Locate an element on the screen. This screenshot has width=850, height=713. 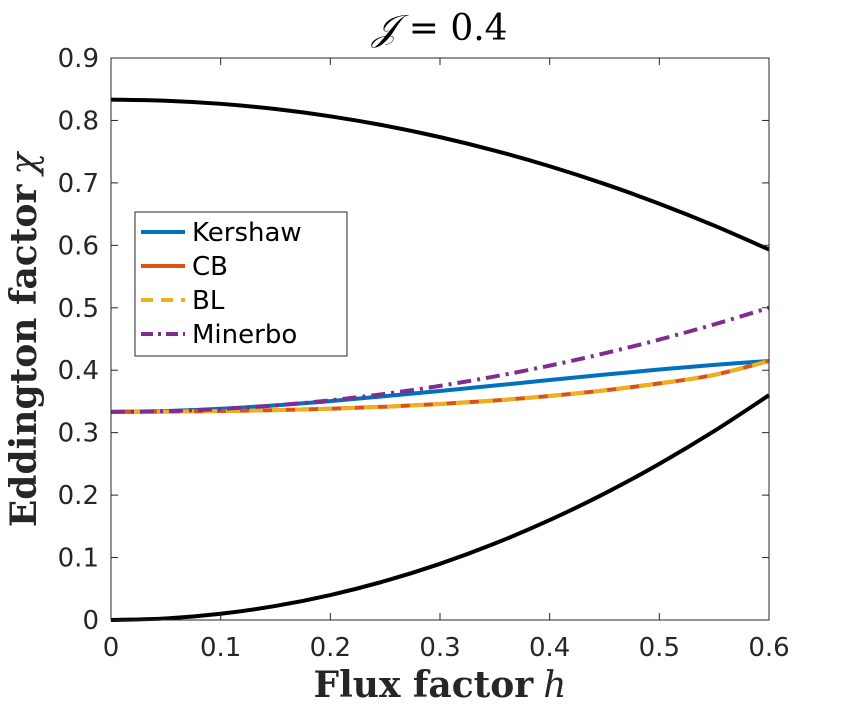
title-rest: = 0.4 is located at coordinates (452, 28).